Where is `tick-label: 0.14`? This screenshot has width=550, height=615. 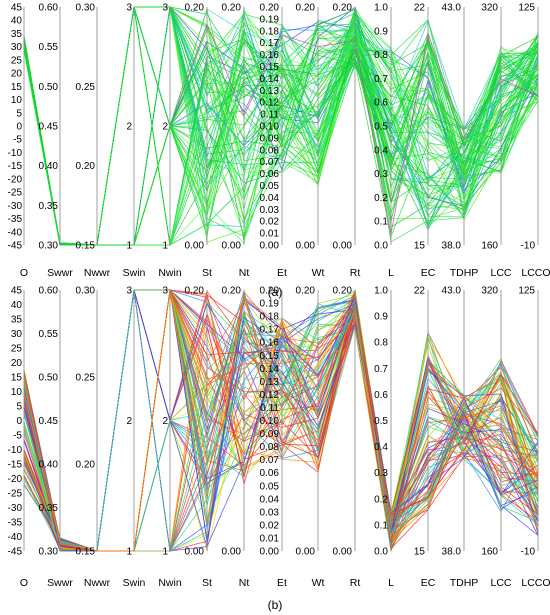
tick-label: 0.14 is located at coordinates (270, 369).